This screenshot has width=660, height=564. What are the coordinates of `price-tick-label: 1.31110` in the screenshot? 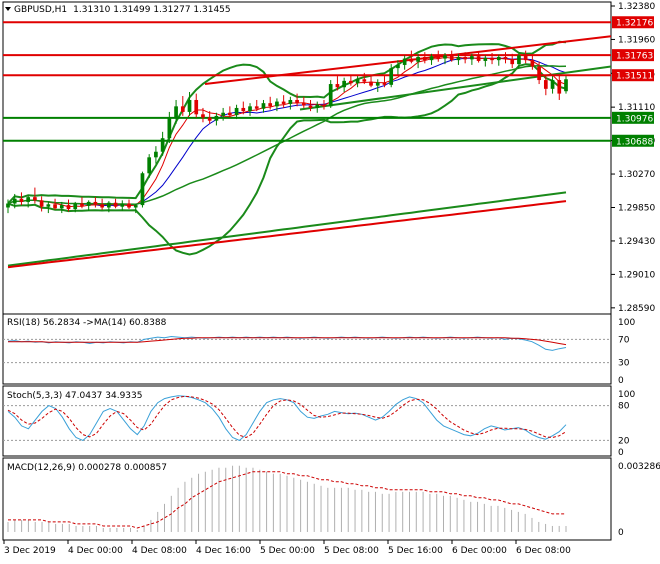 It's located at (636, 108).